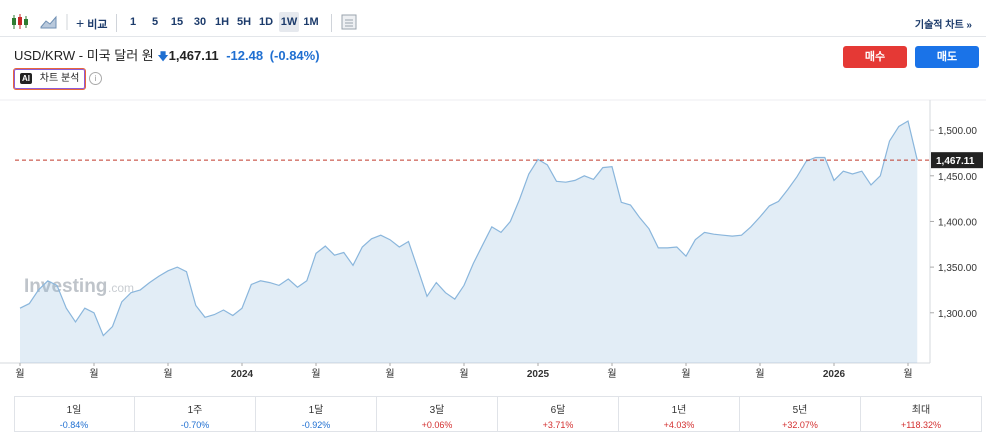  I want to click on period-change: +0.06%, so click(437, 425).